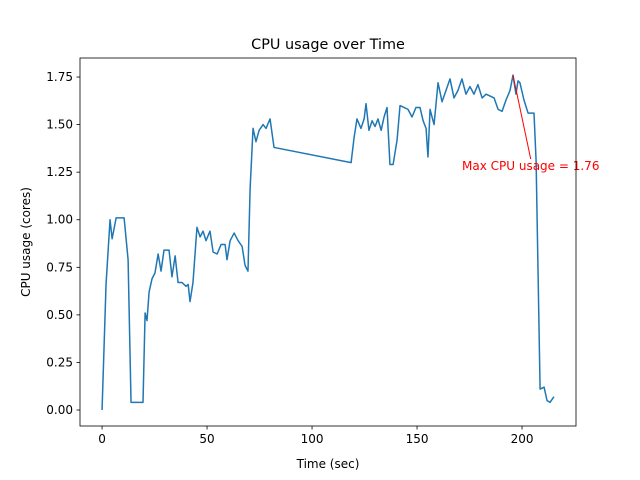  What do you see at coordinates (59, 125) in the screenshot?
I see `y-tick-label: 1.50` at bounding box center [59, 125].